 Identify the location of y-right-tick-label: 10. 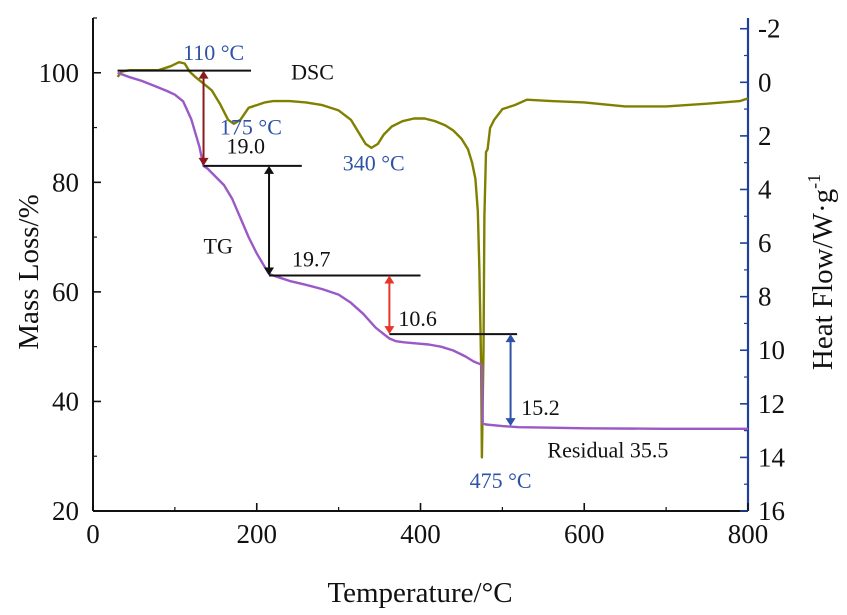
(771, 350).